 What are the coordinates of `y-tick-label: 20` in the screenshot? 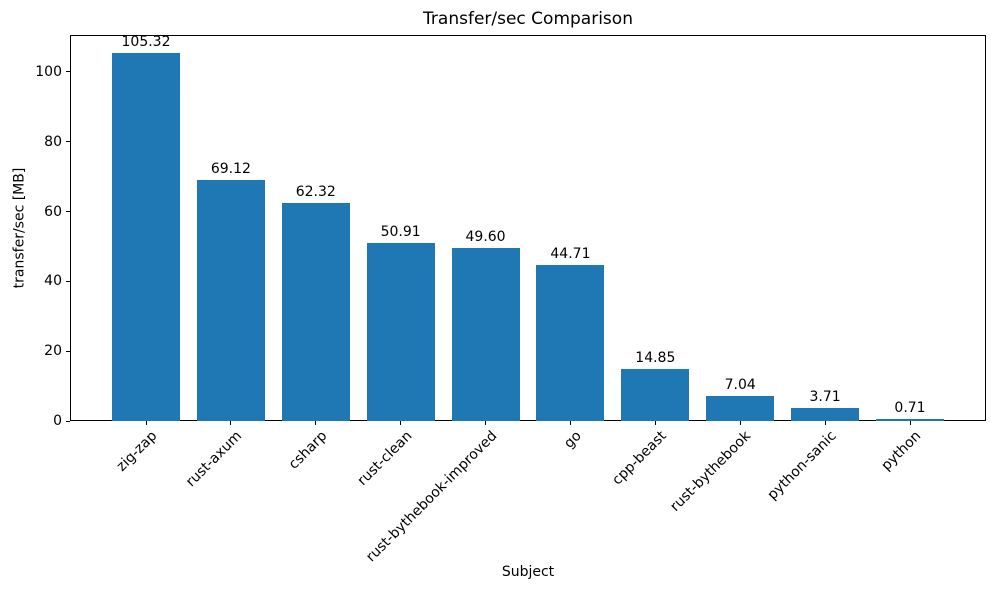 It's located at (53, 351).